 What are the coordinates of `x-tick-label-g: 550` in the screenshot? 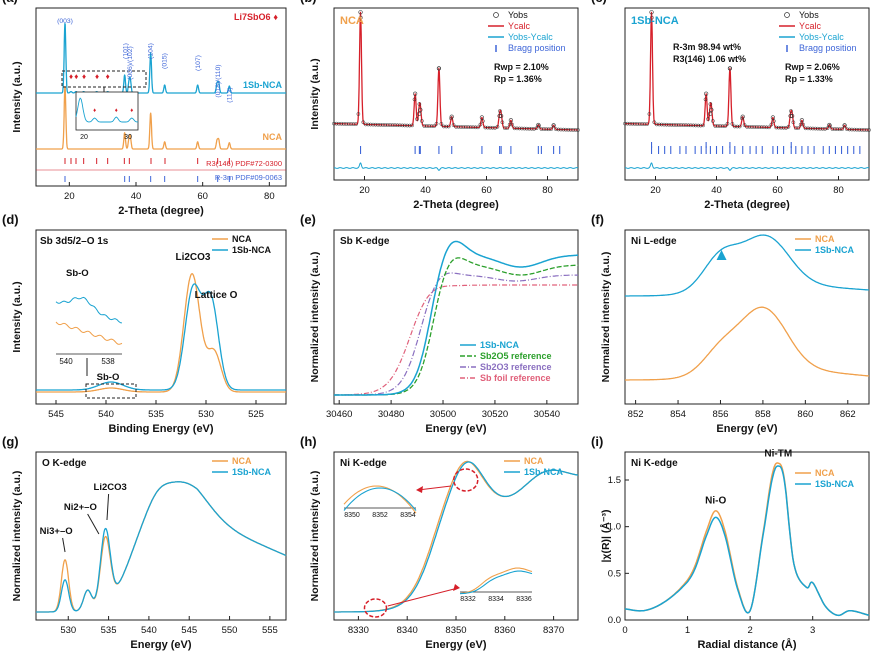 It's located at (230, 630).